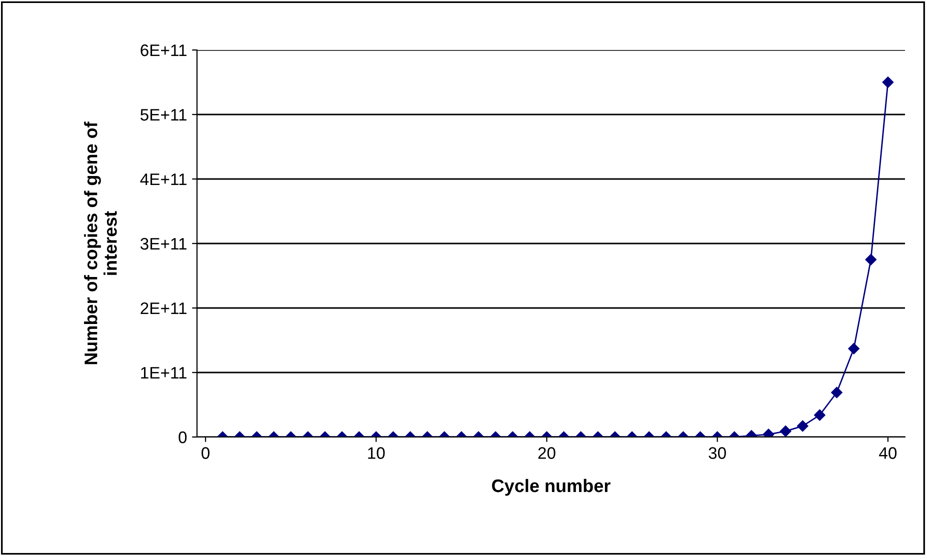  I want to click on y-tick-label: 0, so click(182, 437).